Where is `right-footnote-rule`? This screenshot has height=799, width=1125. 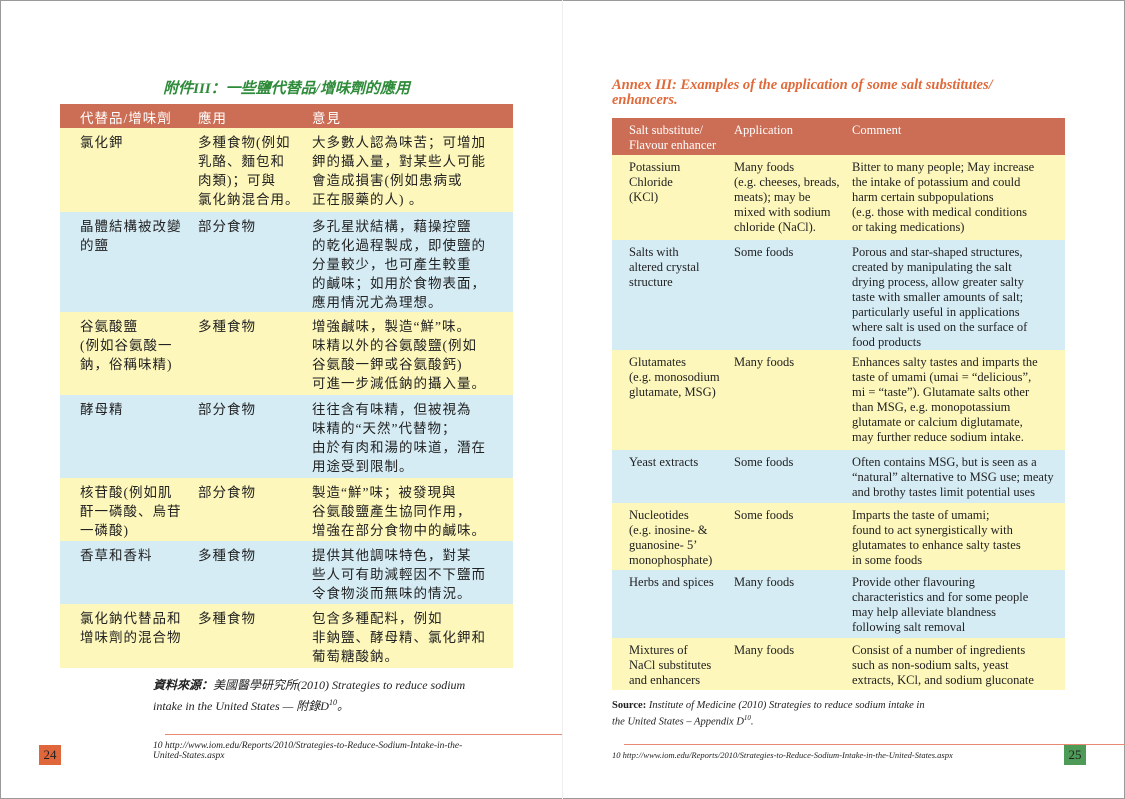
right-footnote-rule is located at coordinates (874, 744).